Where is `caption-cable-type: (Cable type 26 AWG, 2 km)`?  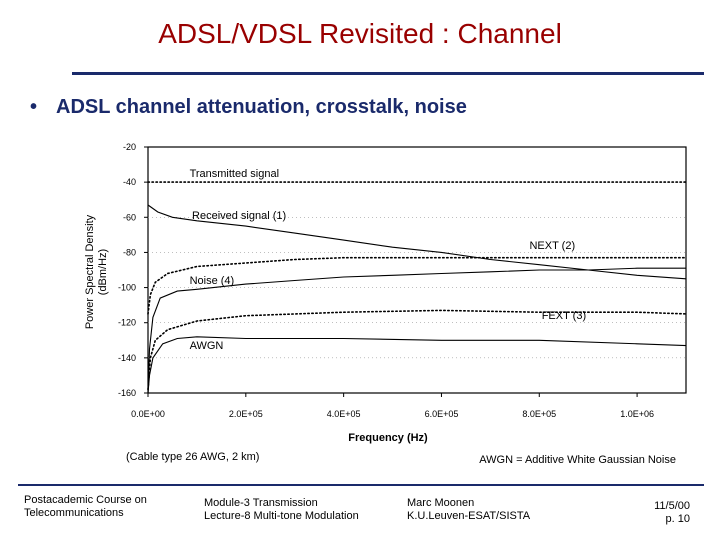 caption-cable-type: (Cable type 26 AWG, 2 km) is located at coordinates (192, 457).